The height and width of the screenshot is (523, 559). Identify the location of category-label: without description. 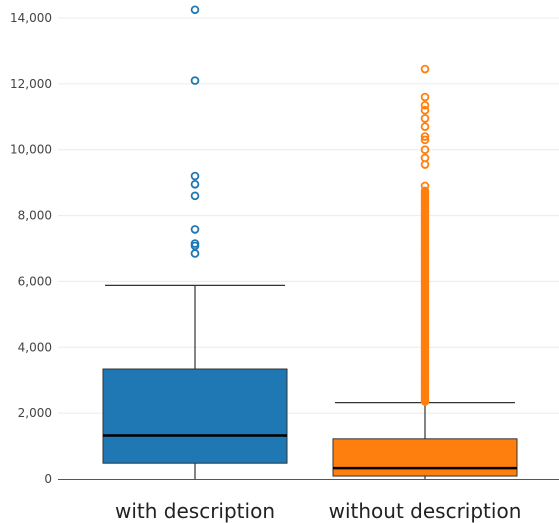
(425, 511).